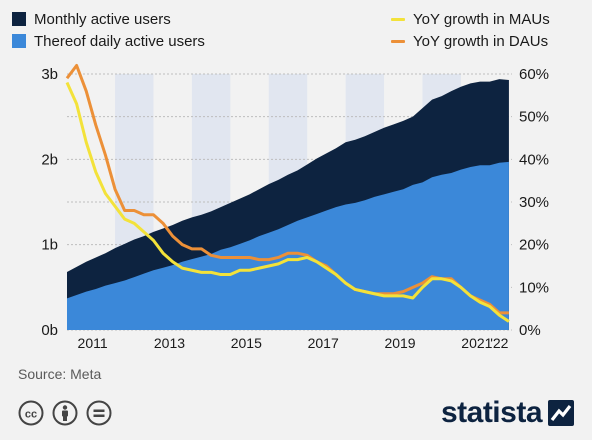 This screenshot has width=592, height=440. I want to click on y-right-tick-label: 40%, so click(534, 159).